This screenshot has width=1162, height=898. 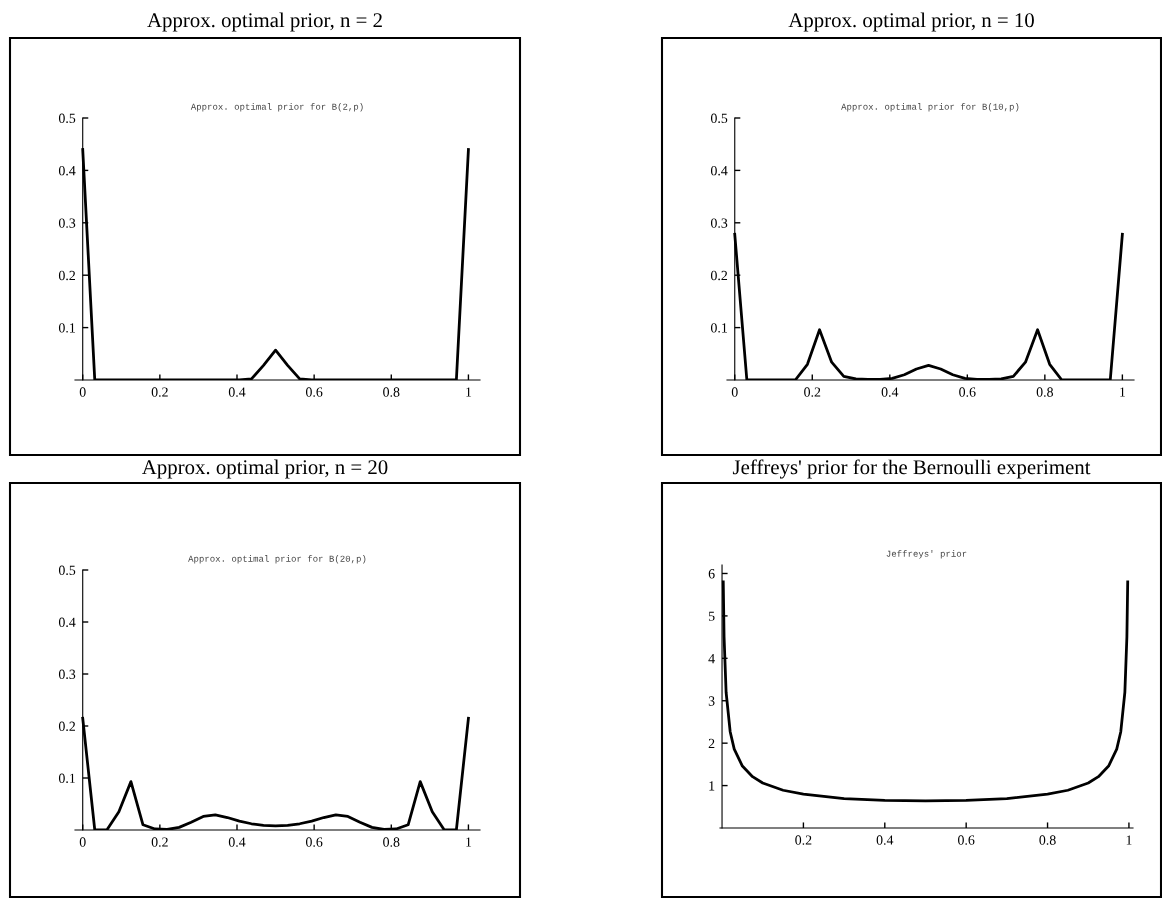 What do you see at coordinates (926, 554) in the screenshot?
I see `chart-subtitle: Jeffreys' prior` at bounding box center [926, 554].